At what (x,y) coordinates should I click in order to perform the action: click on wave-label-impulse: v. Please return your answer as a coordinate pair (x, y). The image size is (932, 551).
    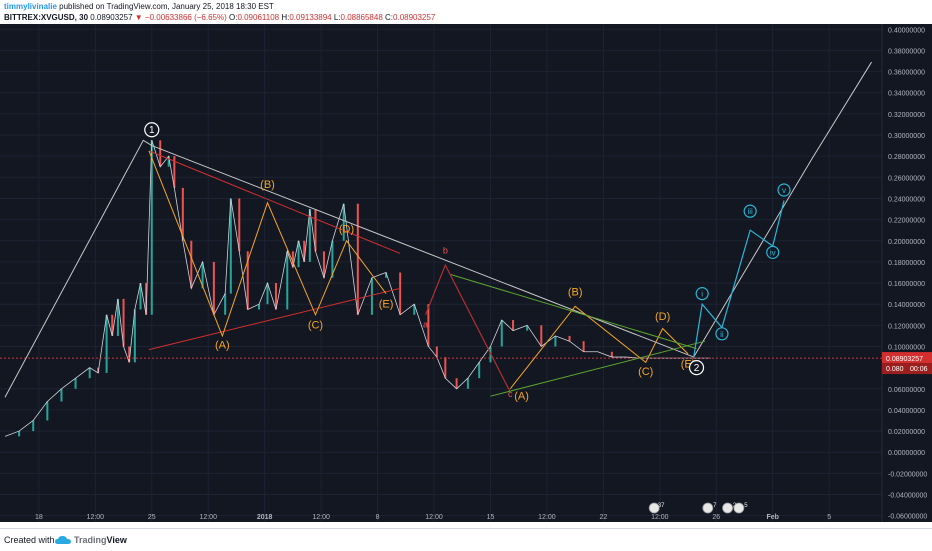
    Looking at the image, I should click on (784, 190).